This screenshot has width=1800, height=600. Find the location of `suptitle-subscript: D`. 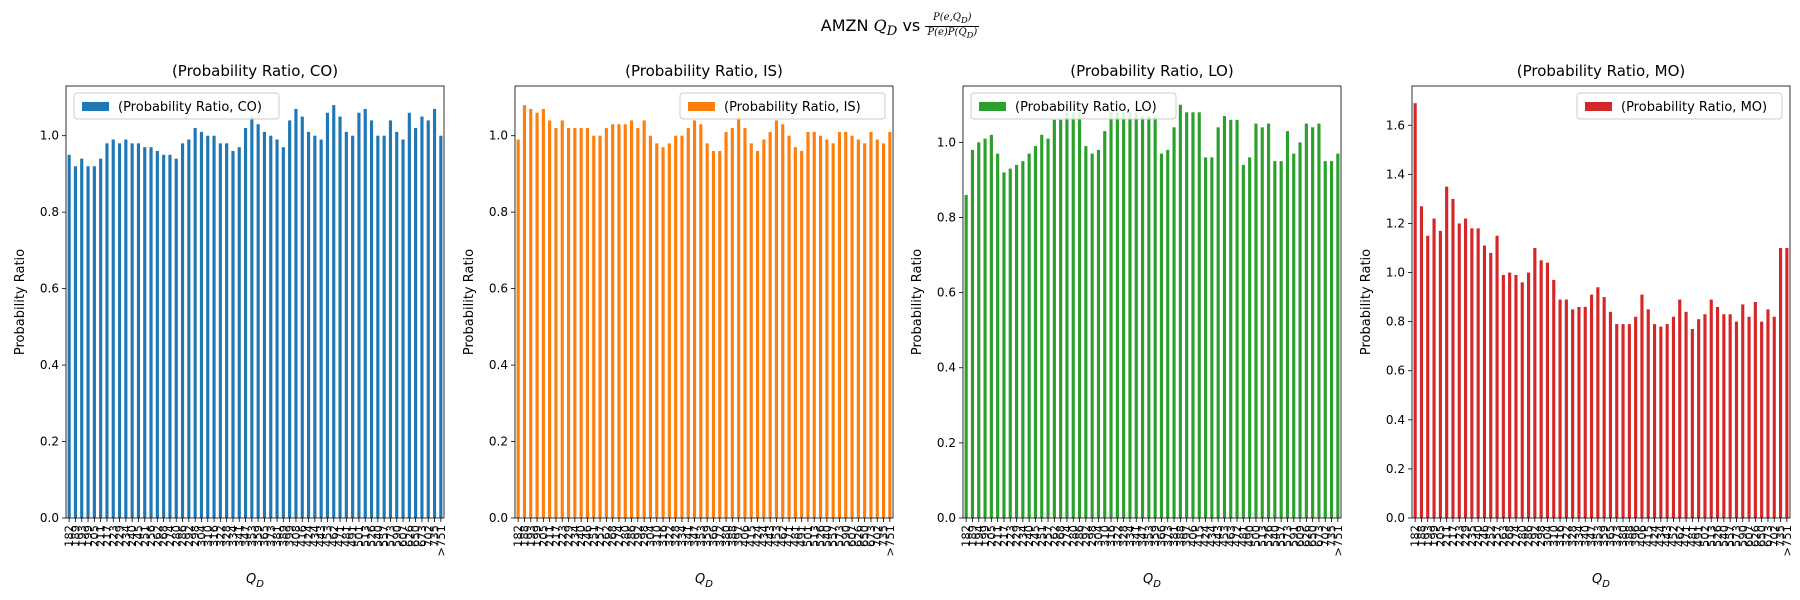

suptitle-subscript: D is located at coordinates (892, 32).